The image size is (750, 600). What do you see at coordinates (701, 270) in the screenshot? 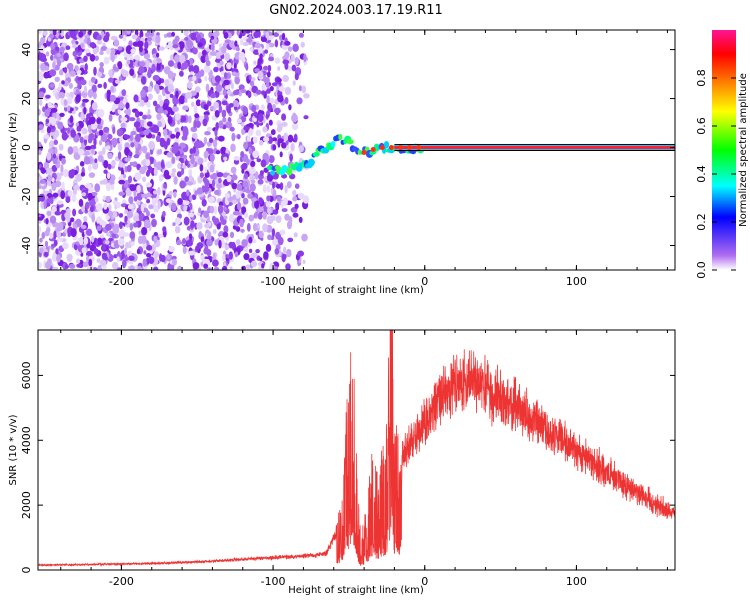
I see `colorbar-tick-label: 0.0` at bounding box center [701, 270].